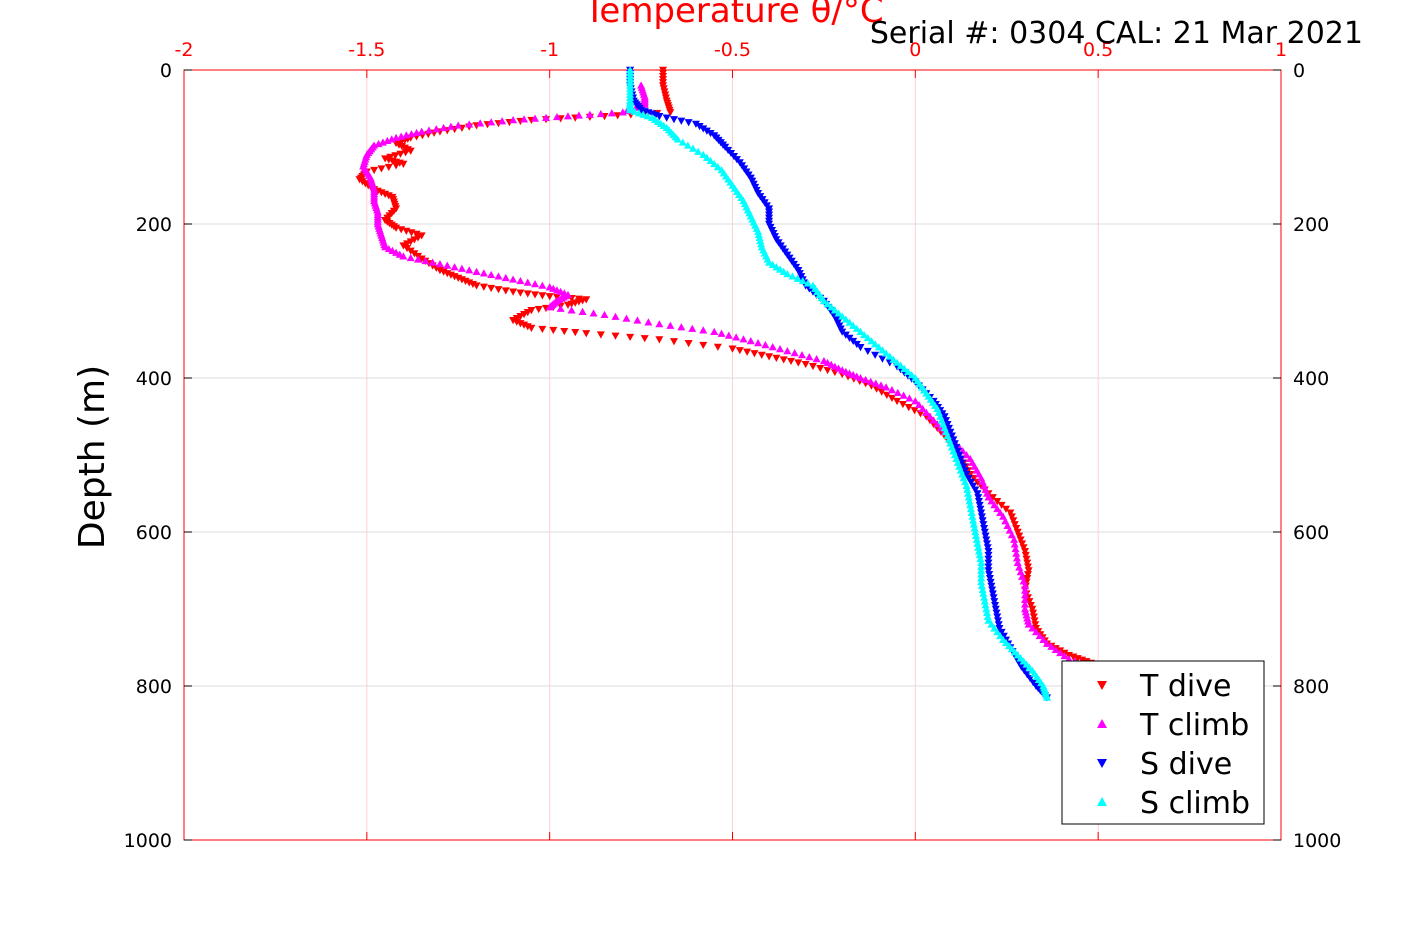  Describe the element at coordinates (166, 71) in the screenshot. I see `y-tick-label-left: 0` at that location.